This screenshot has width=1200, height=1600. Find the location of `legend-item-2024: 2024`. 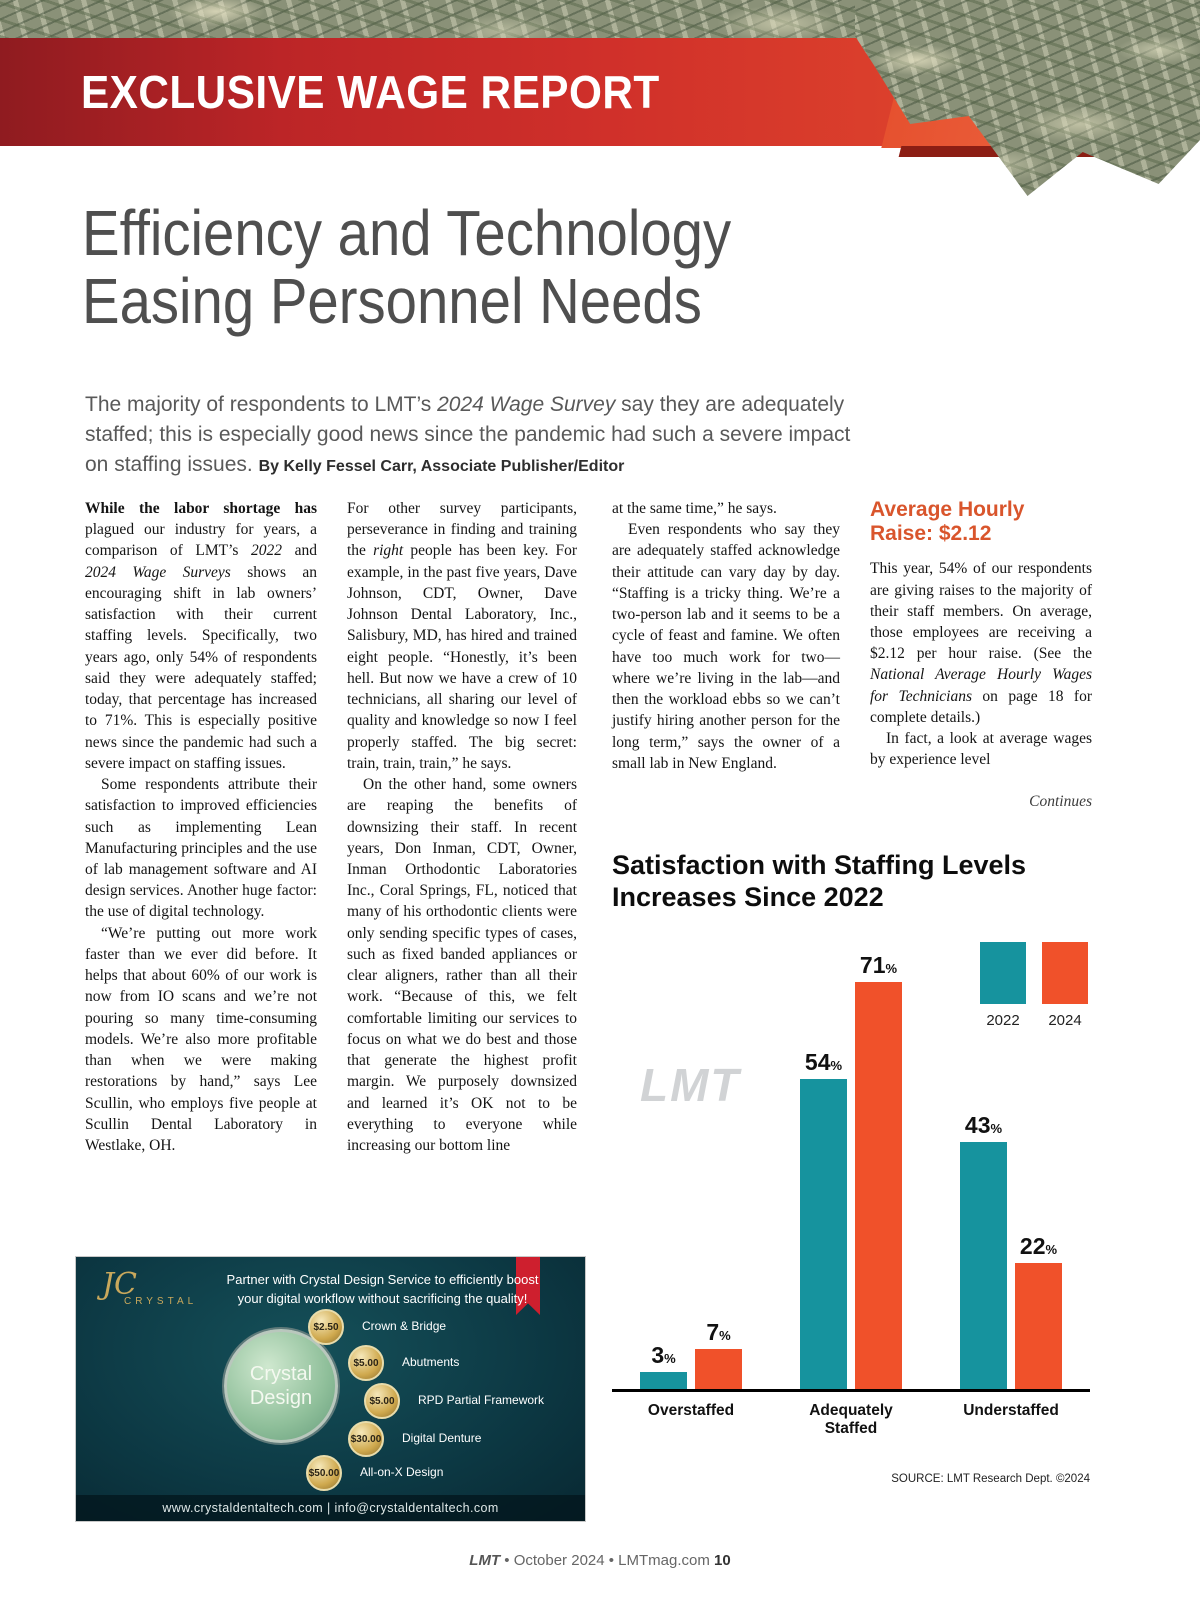

legend-item-2024: 2024 is located at coordinates (1065, 985).